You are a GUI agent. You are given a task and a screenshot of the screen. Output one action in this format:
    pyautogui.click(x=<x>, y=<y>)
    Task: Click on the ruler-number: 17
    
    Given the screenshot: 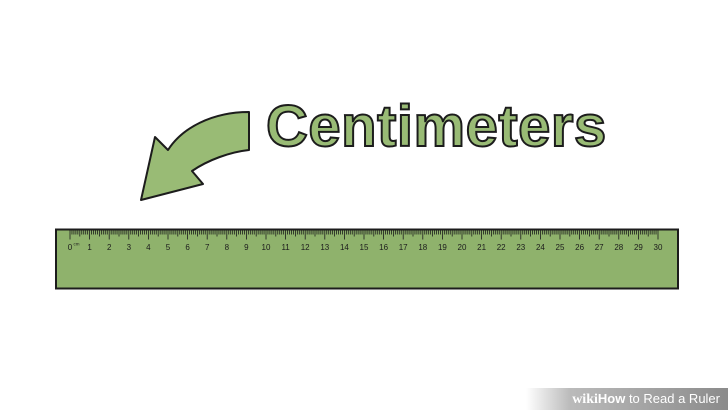 What is the action you would take?
    pyautogui.click(x=403, y=247)
    